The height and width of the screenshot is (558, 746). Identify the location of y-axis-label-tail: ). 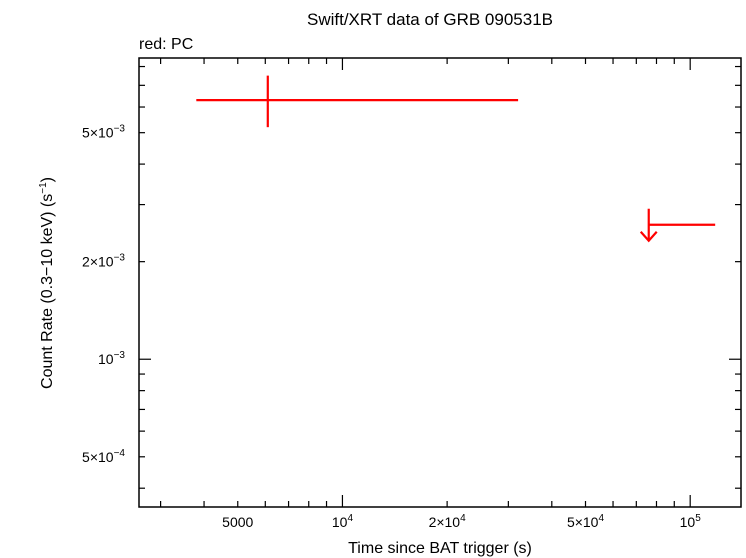
(47, 179).